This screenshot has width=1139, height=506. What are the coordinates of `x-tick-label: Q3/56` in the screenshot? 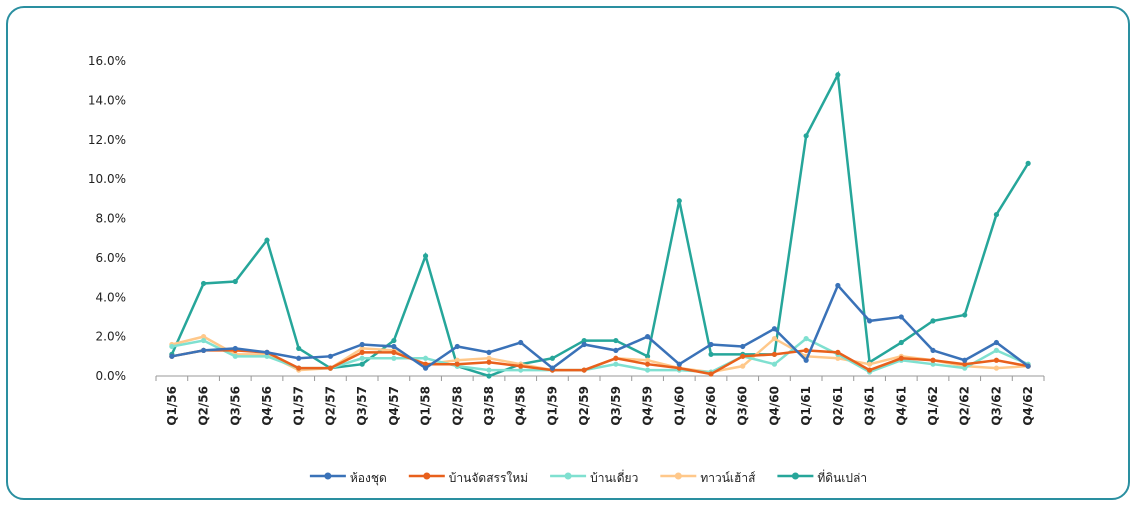 It's located at (235, 406).